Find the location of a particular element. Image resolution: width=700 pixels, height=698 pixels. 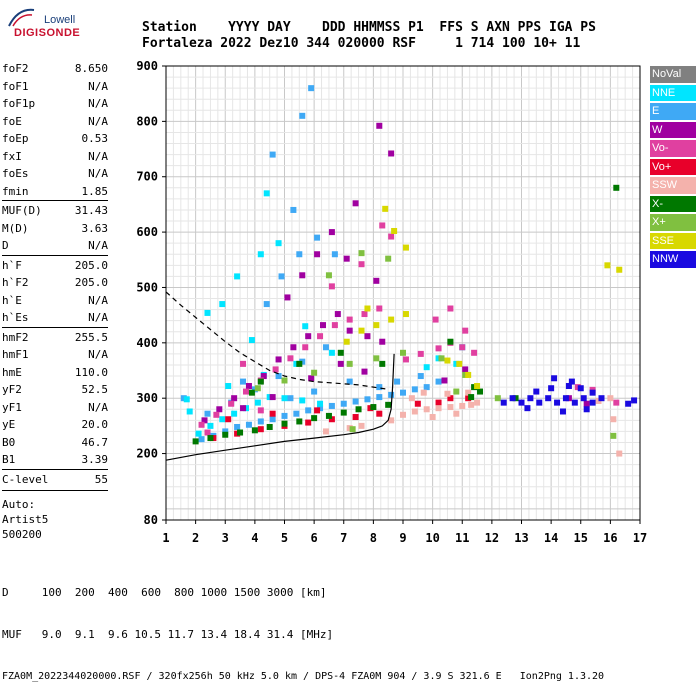

param-separator is located at coordinates (55, 469).